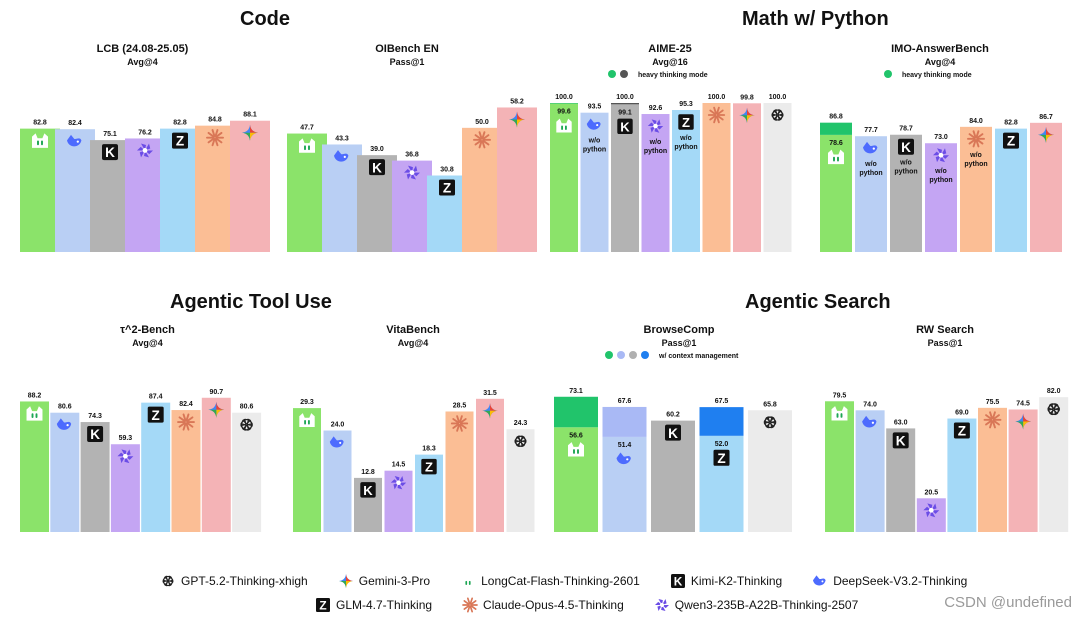  What do you see at coordinates (686, 104) in the screenshot?
I see `bar-value-label: 95.3` at bounding box center [686, 104].